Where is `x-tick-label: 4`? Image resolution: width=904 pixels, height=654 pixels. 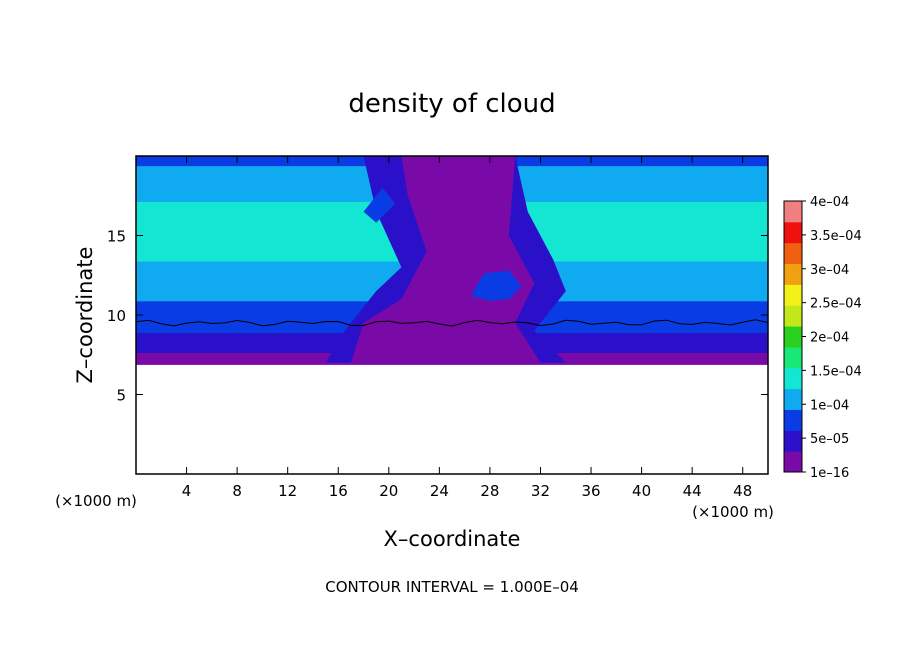
x-tick-label: 4 is located at coordinates (187, 491).